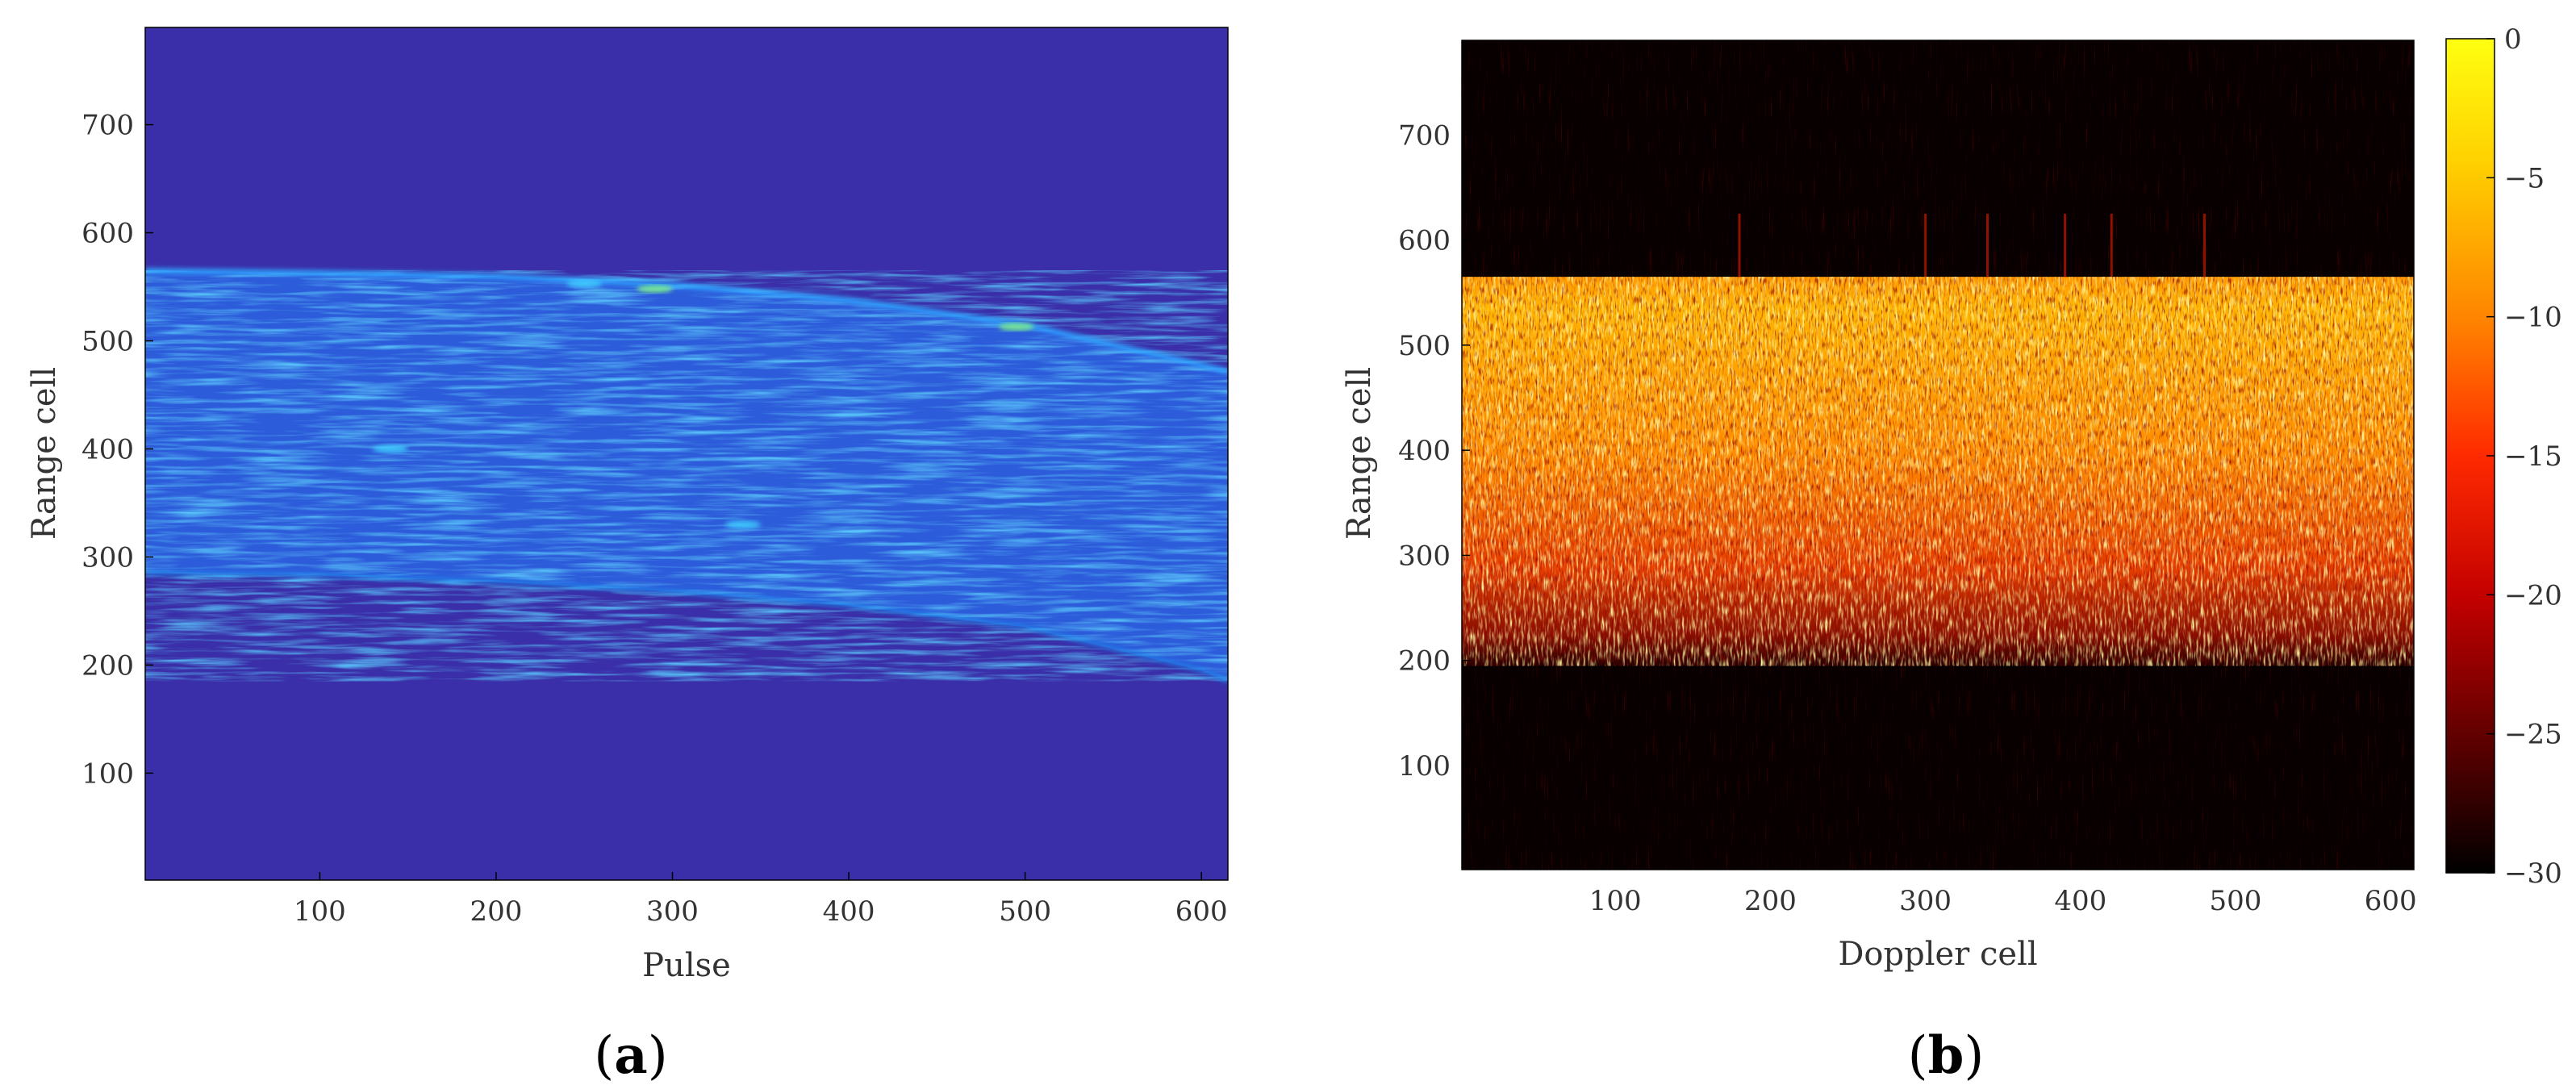 Image resolution: width=2576 pixels, height=1085 pixels. I want to click on colorbar-tick-label: −10, so click(2533, 318).